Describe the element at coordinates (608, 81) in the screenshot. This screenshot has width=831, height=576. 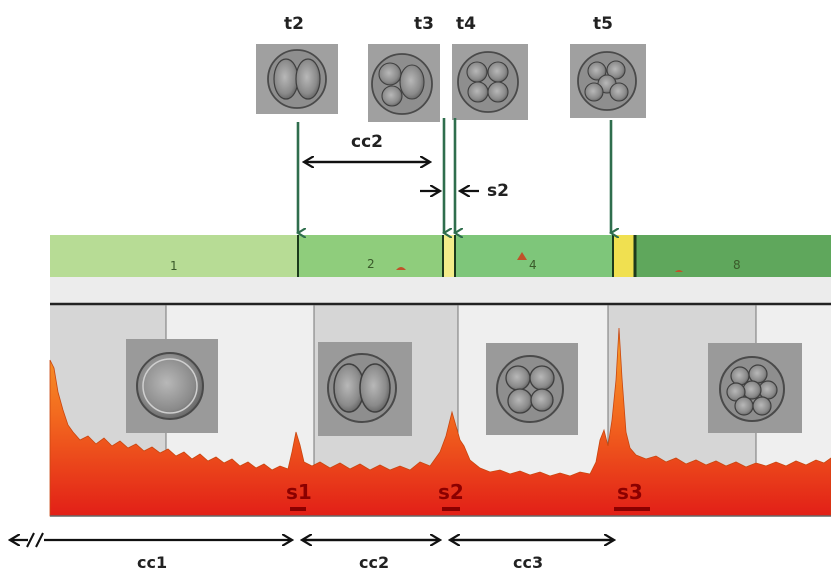
I see `thumbnail-t5` at that location.